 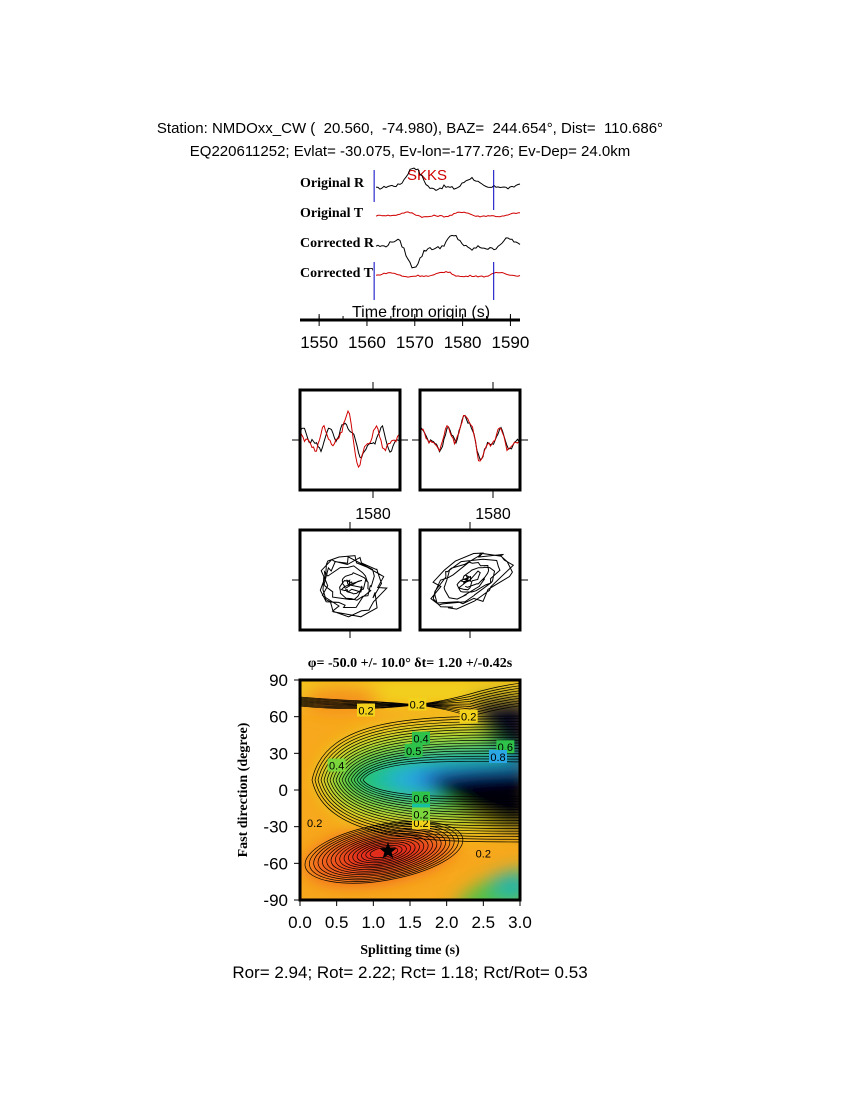 I want to click on energy-map-ylabel: Fast direction (degree), so click(x=243, y=789).